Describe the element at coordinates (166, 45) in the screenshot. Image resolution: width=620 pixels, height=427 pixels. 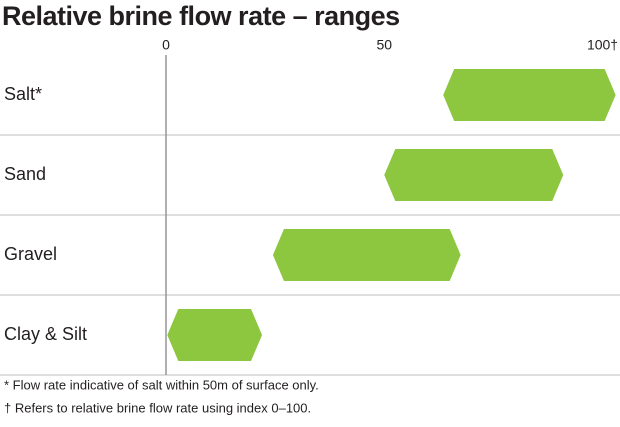
I see `x-tick-label: 0` at that location.